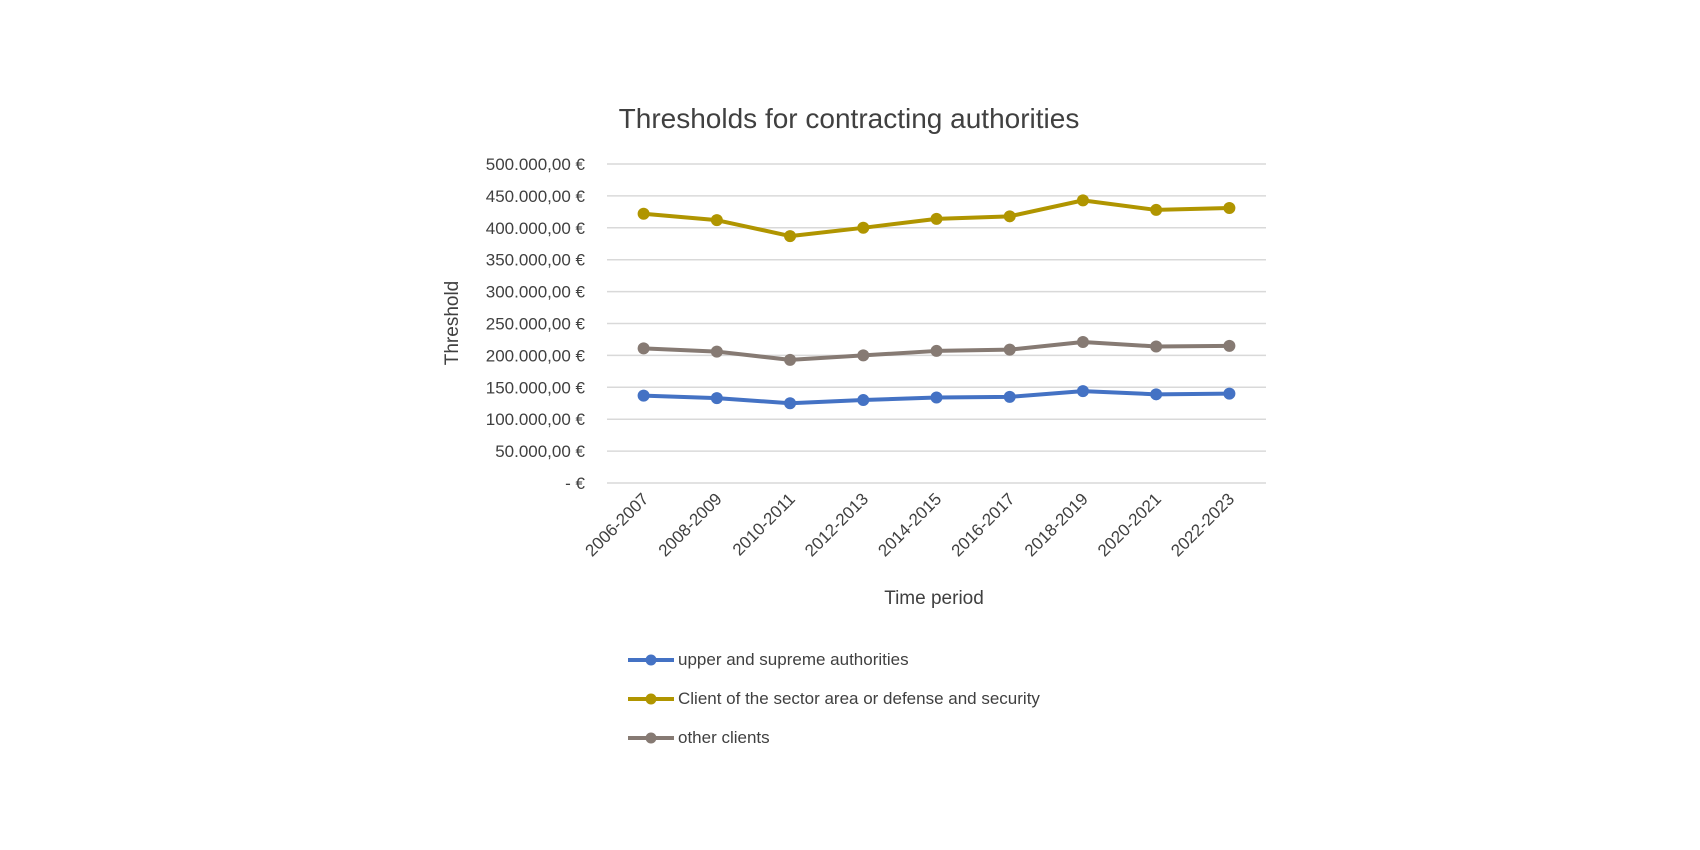  Describe the element at coordinates (849, 118) in the screenshot. I see `chart-title: Thresholds for contracting authorities` at that location.